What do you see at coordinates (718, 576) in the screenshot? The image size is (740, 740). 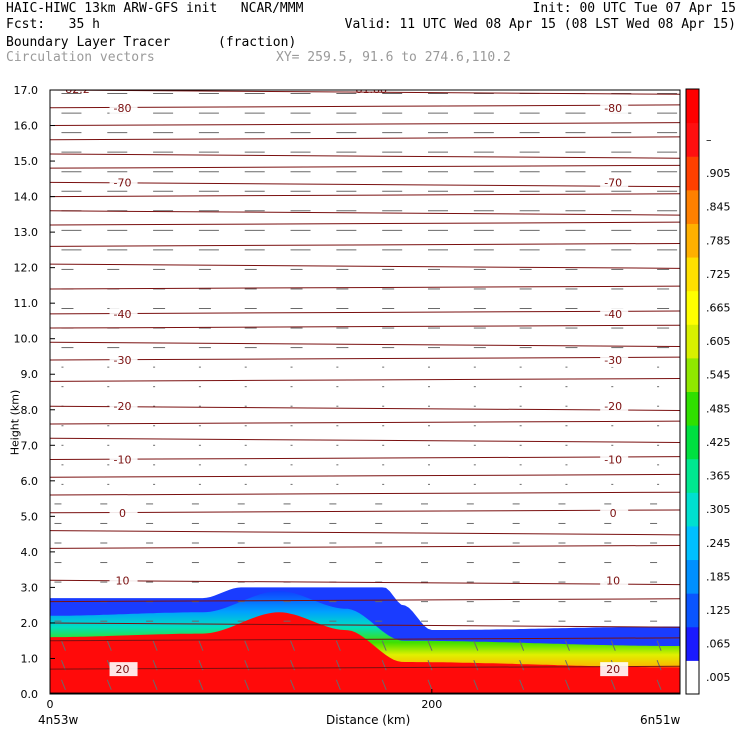 I see `colorbar-label: .185` at bounding box center [718, 576].